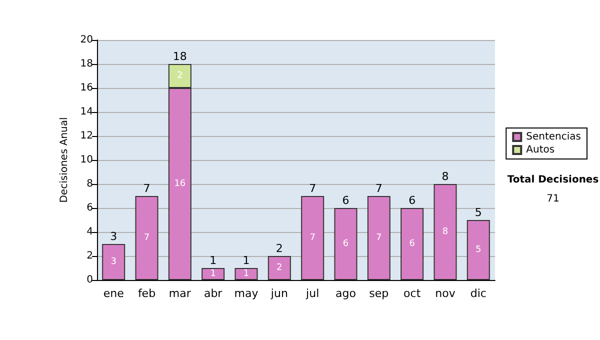  I want to click on y-tick-label: 8, so click(89, 184).